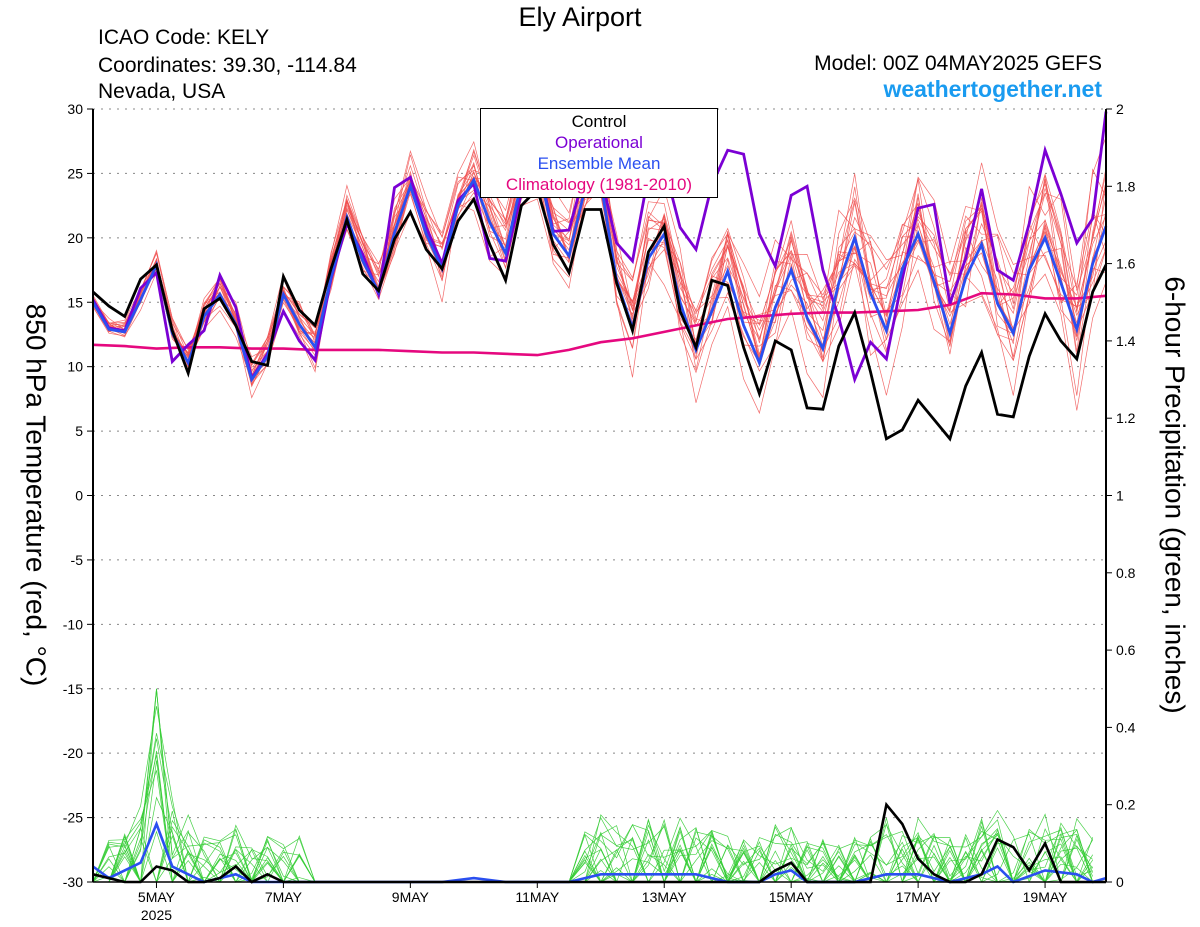 The width and height of the screenshot is (1200, 927). What do you see at coordinates (1126, 341) in the screenshot?
I see `right-tick-label: 1.4` at bounding box center [1126, 341].